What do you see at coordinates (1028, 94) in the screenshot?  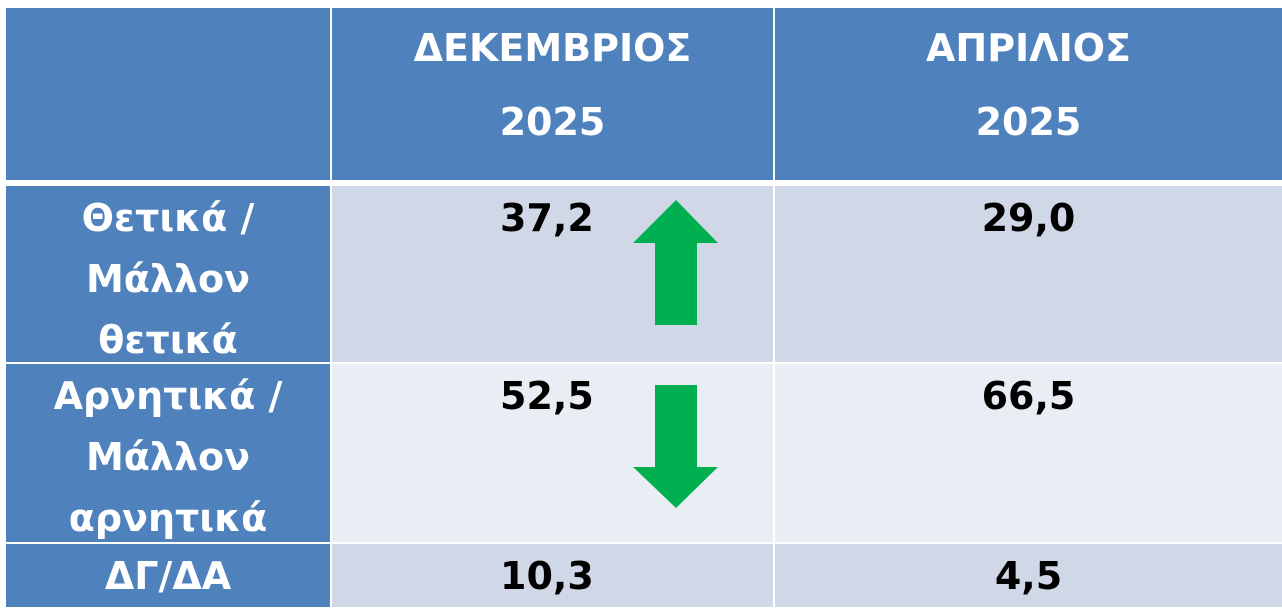 I see `header-cell: ΑΠΡΙΛΙΟΣ 2025` at bounding box center [1028, 94].